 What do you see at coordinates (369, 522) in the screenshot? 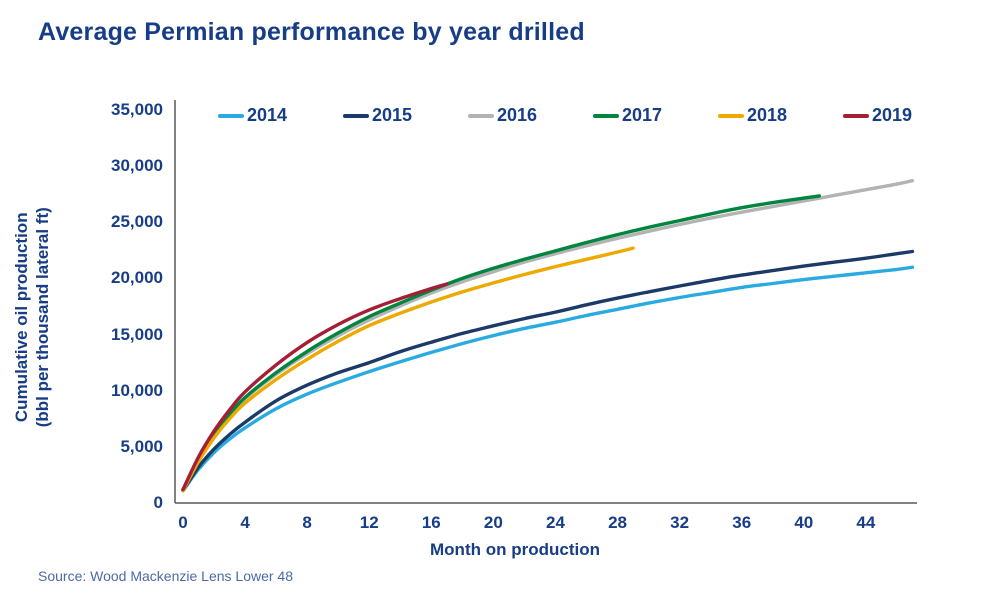
I see `x-tick-label: 12` at bounding box center [369, 522].